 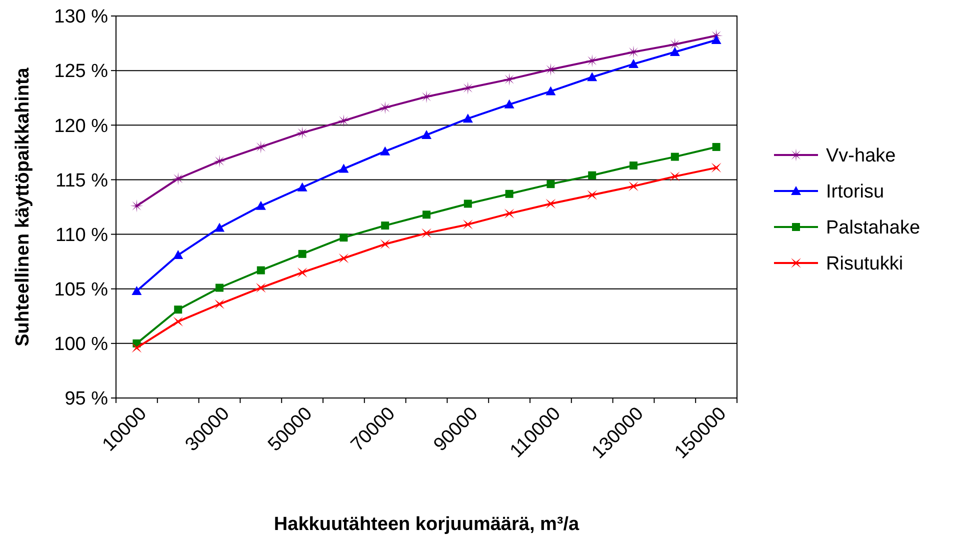 I want to click on y-axis-title: Suhteellinen käyttöpaikkahinta, so click(x=23, y=206).